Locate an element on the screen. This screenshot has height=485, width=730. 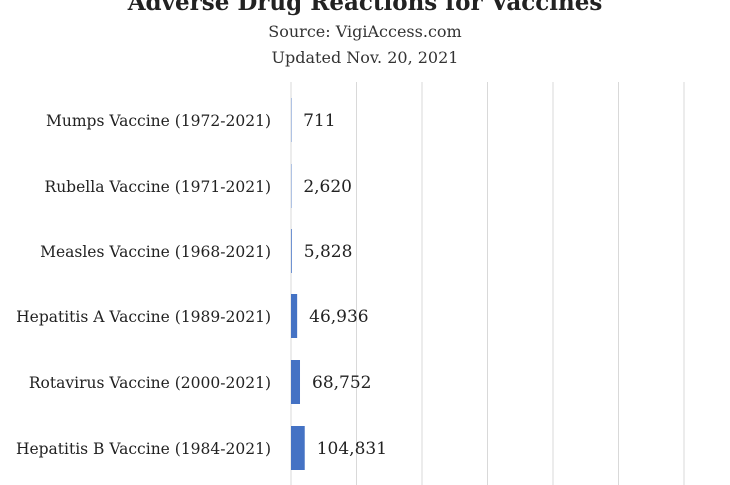
data-label: 5,828 is located at coordinates (328, 252).